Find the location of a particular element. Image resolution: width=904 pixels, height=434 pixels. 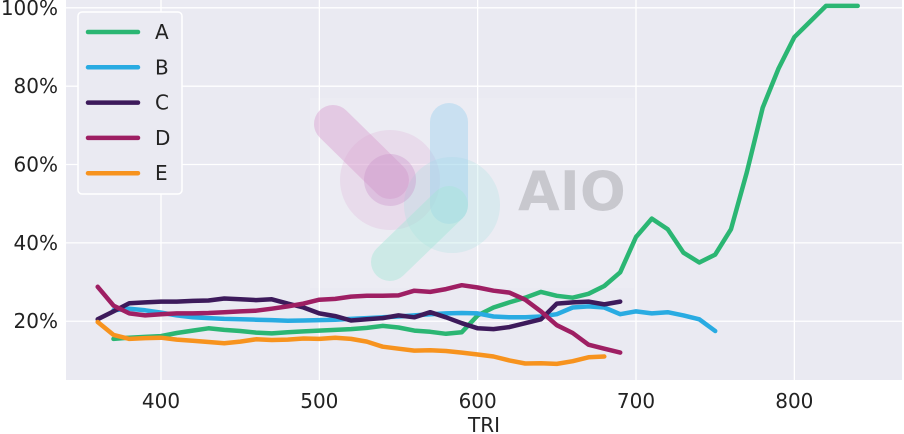

series-line-d is located at coordinates (359, 318).